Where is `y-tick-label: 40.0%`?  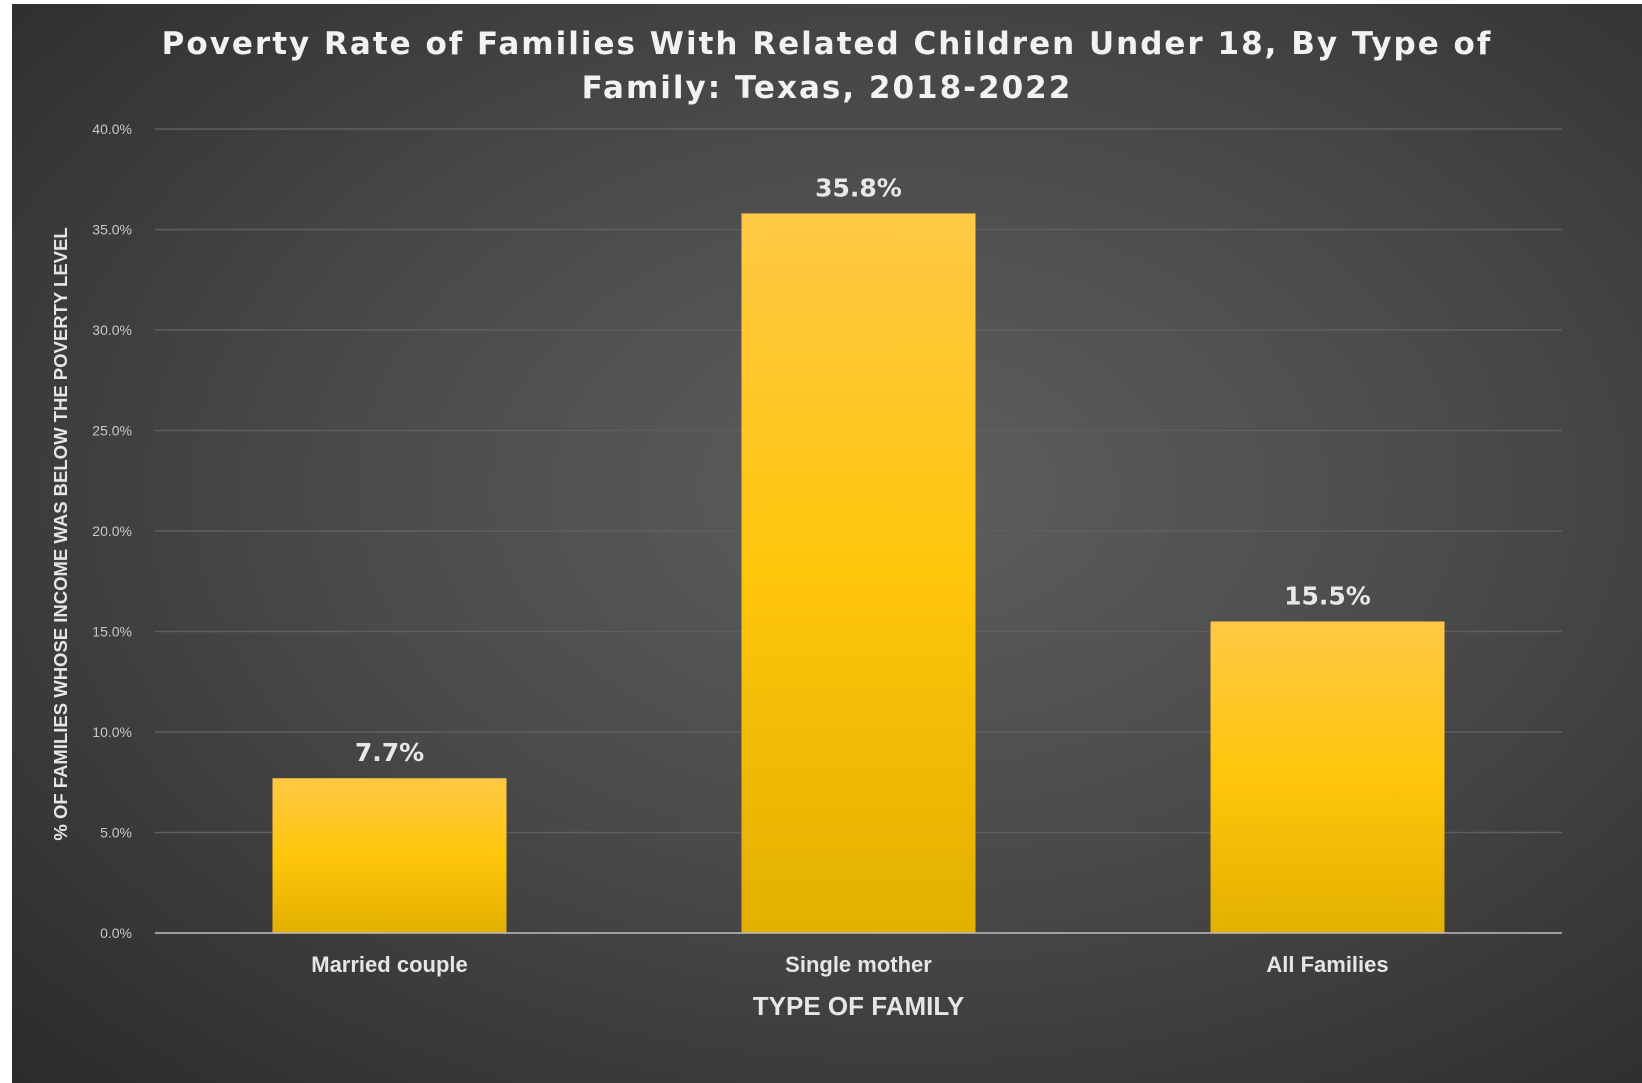
y-tick-label: 40.0% is located at coordinates (112, 129).